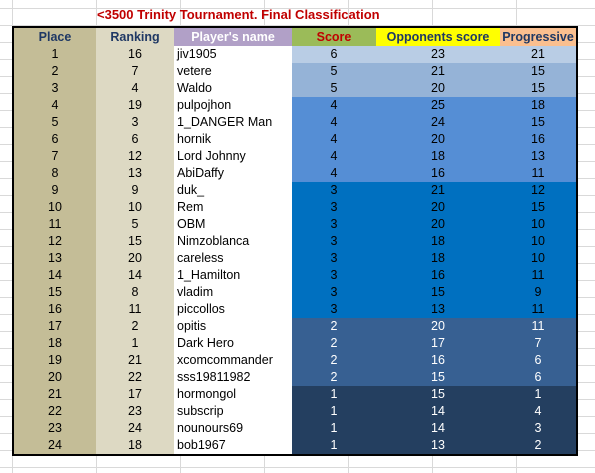 The image size is (595, 473). Describe the element at coordinates (438, 428) in the screenshot. I see `cell-opp: 14` at that location.